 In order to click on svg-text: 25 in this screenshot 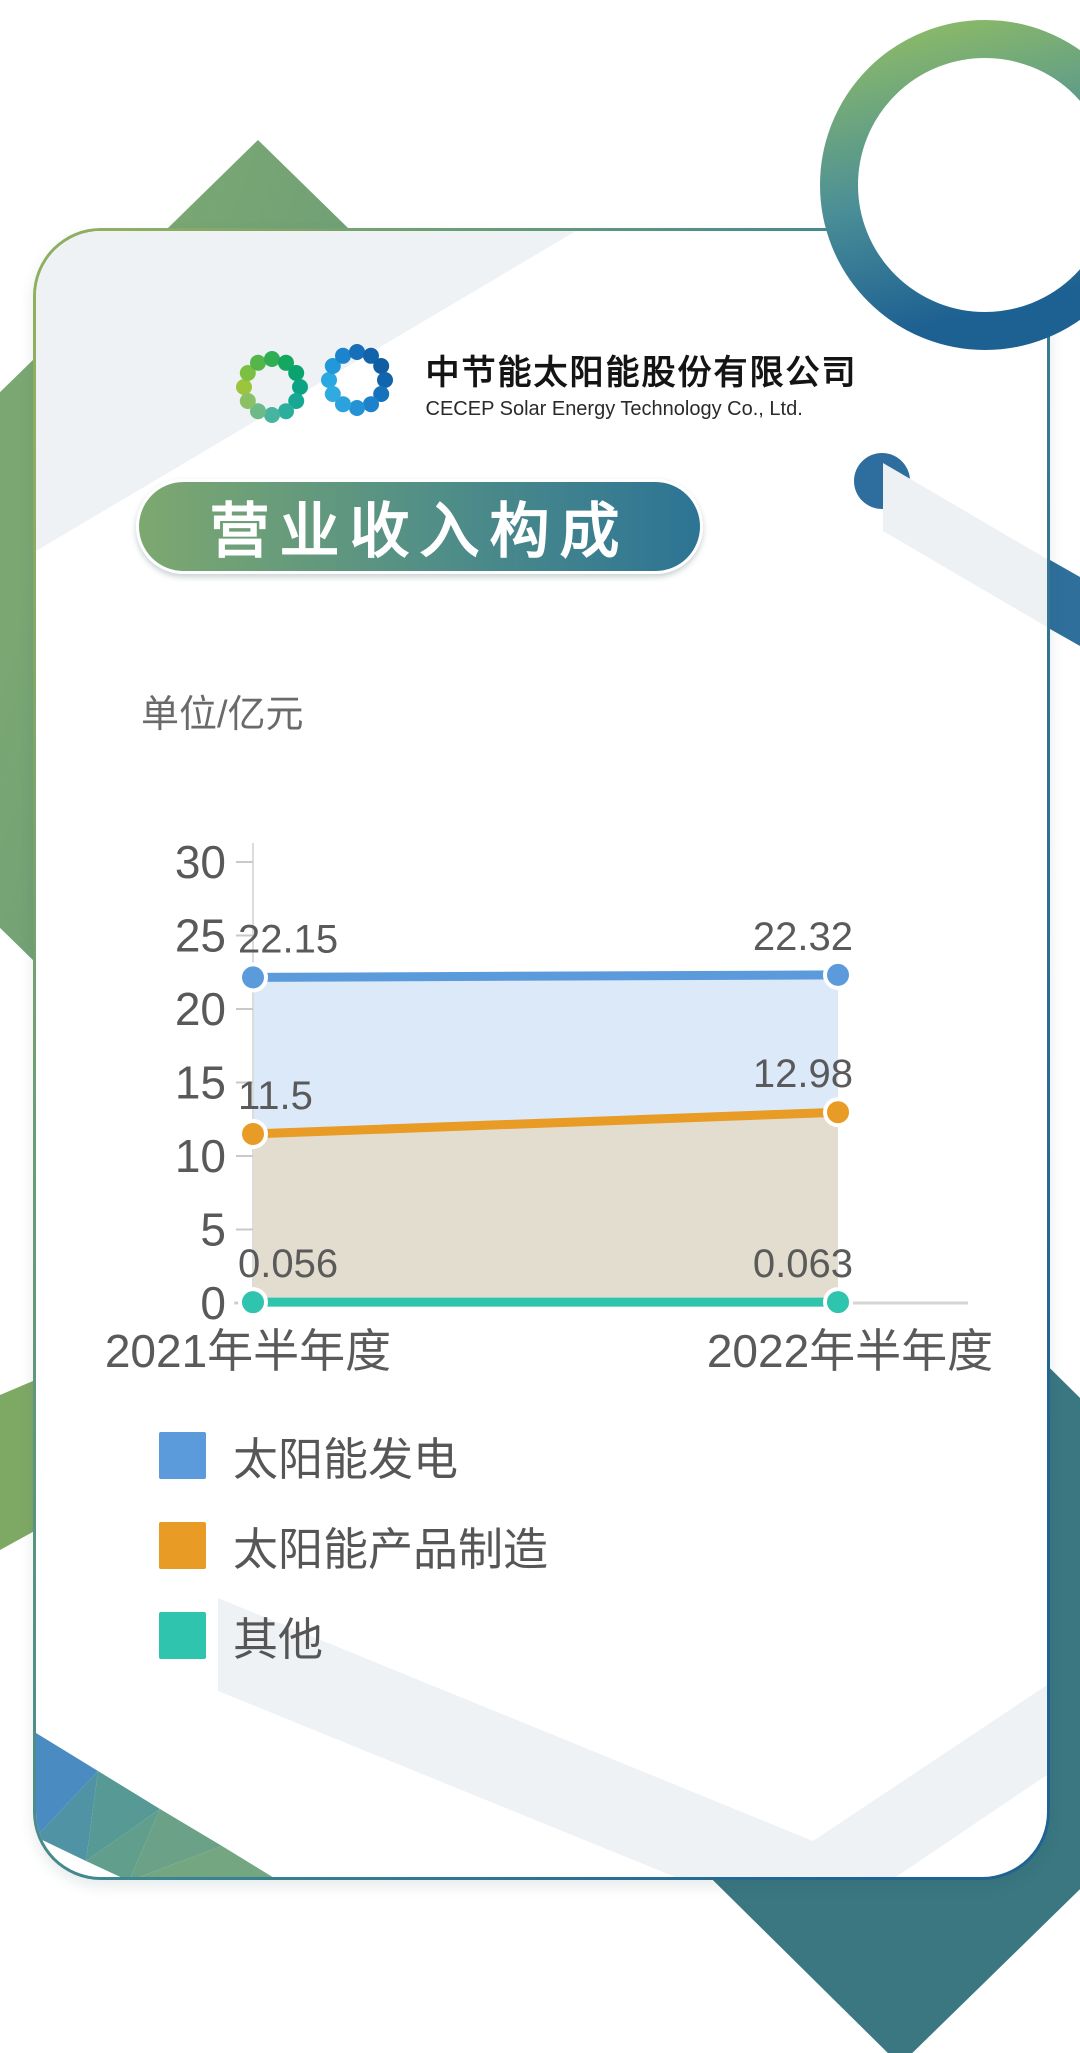, I will do `click(200, 936)`.